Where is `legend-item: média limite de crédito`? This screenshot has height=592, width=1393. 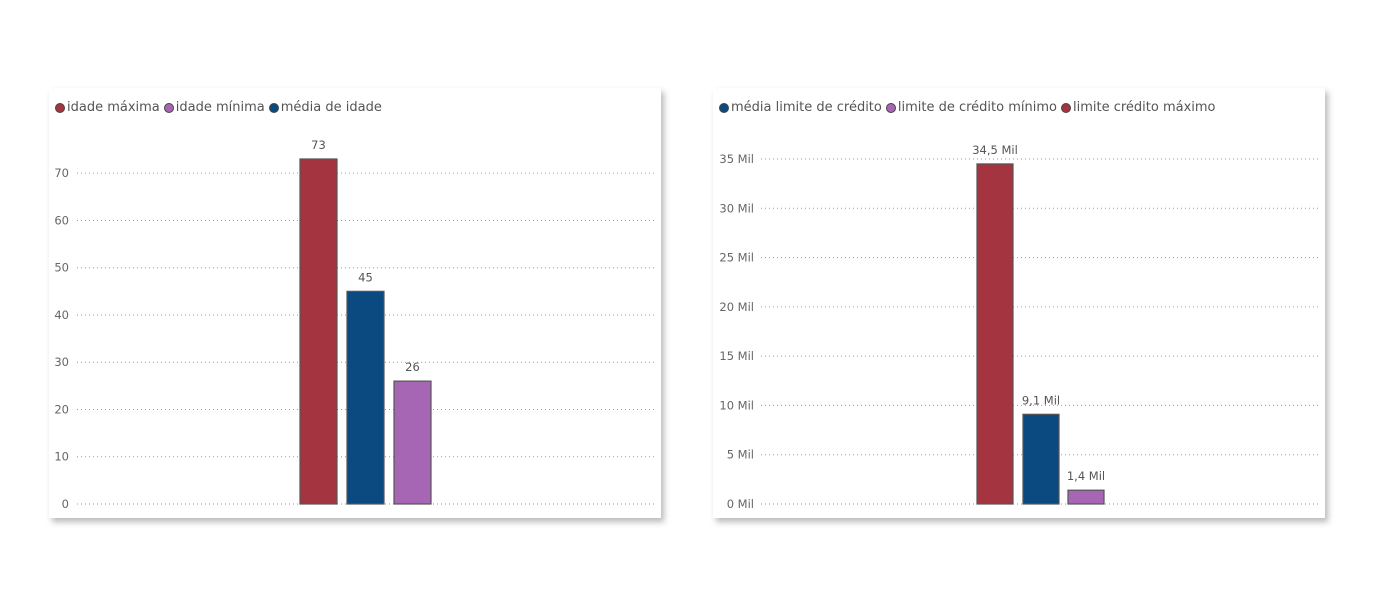
legend-item: média limite de crédito is located at coordinates (800, 107).